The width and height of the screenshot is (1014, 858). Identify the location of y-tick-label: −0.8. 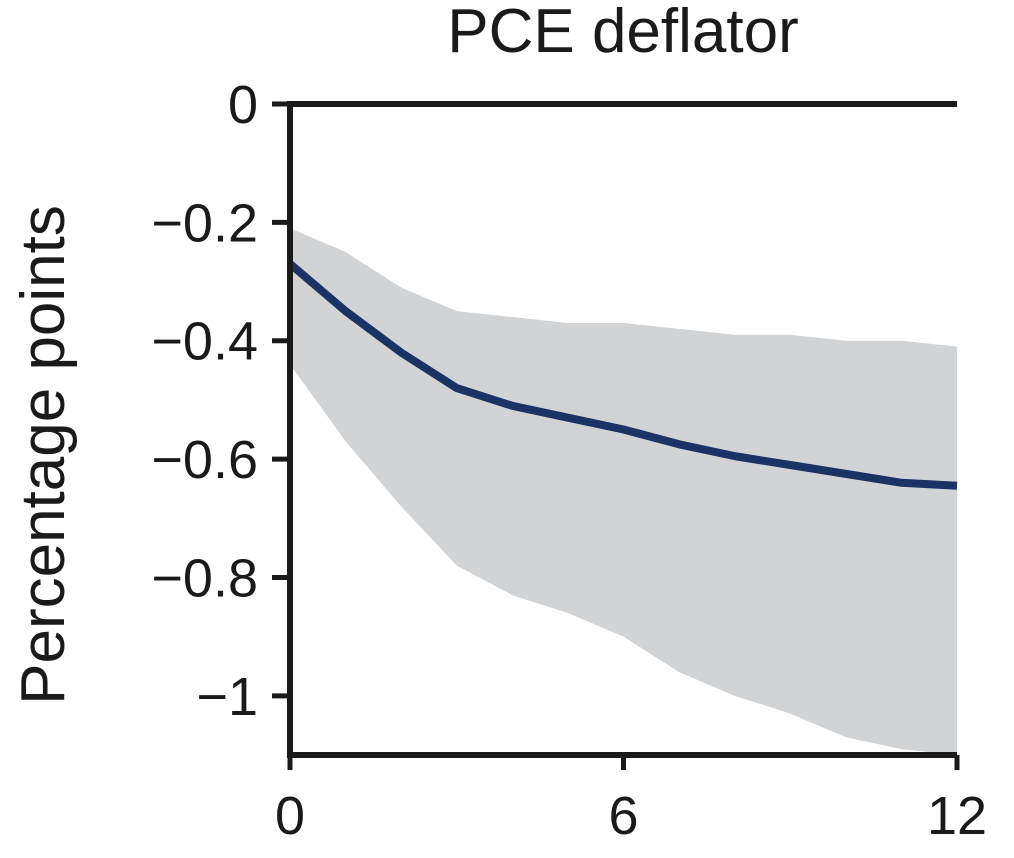
(204, 578).